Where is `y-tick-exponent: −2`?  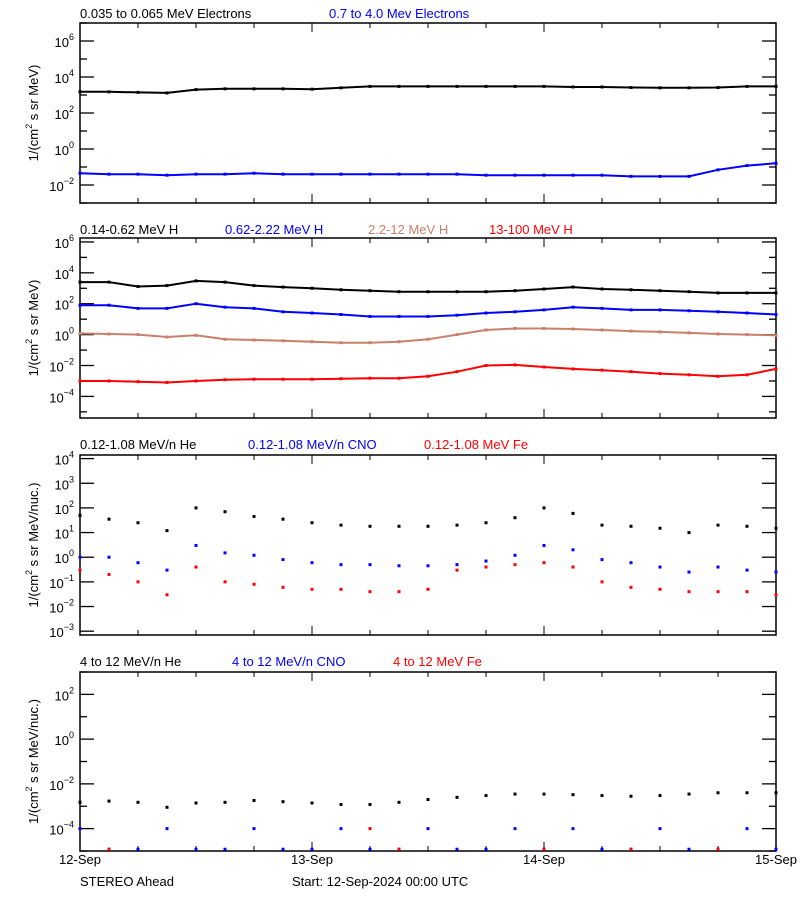 y-tick-exponent: −2 is located at coordinates (69, 362).